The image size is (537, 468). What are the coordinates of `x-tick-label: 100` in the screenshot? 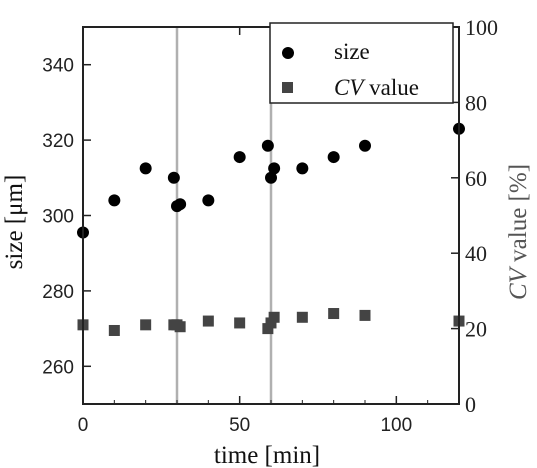 It's located at (396, 425).